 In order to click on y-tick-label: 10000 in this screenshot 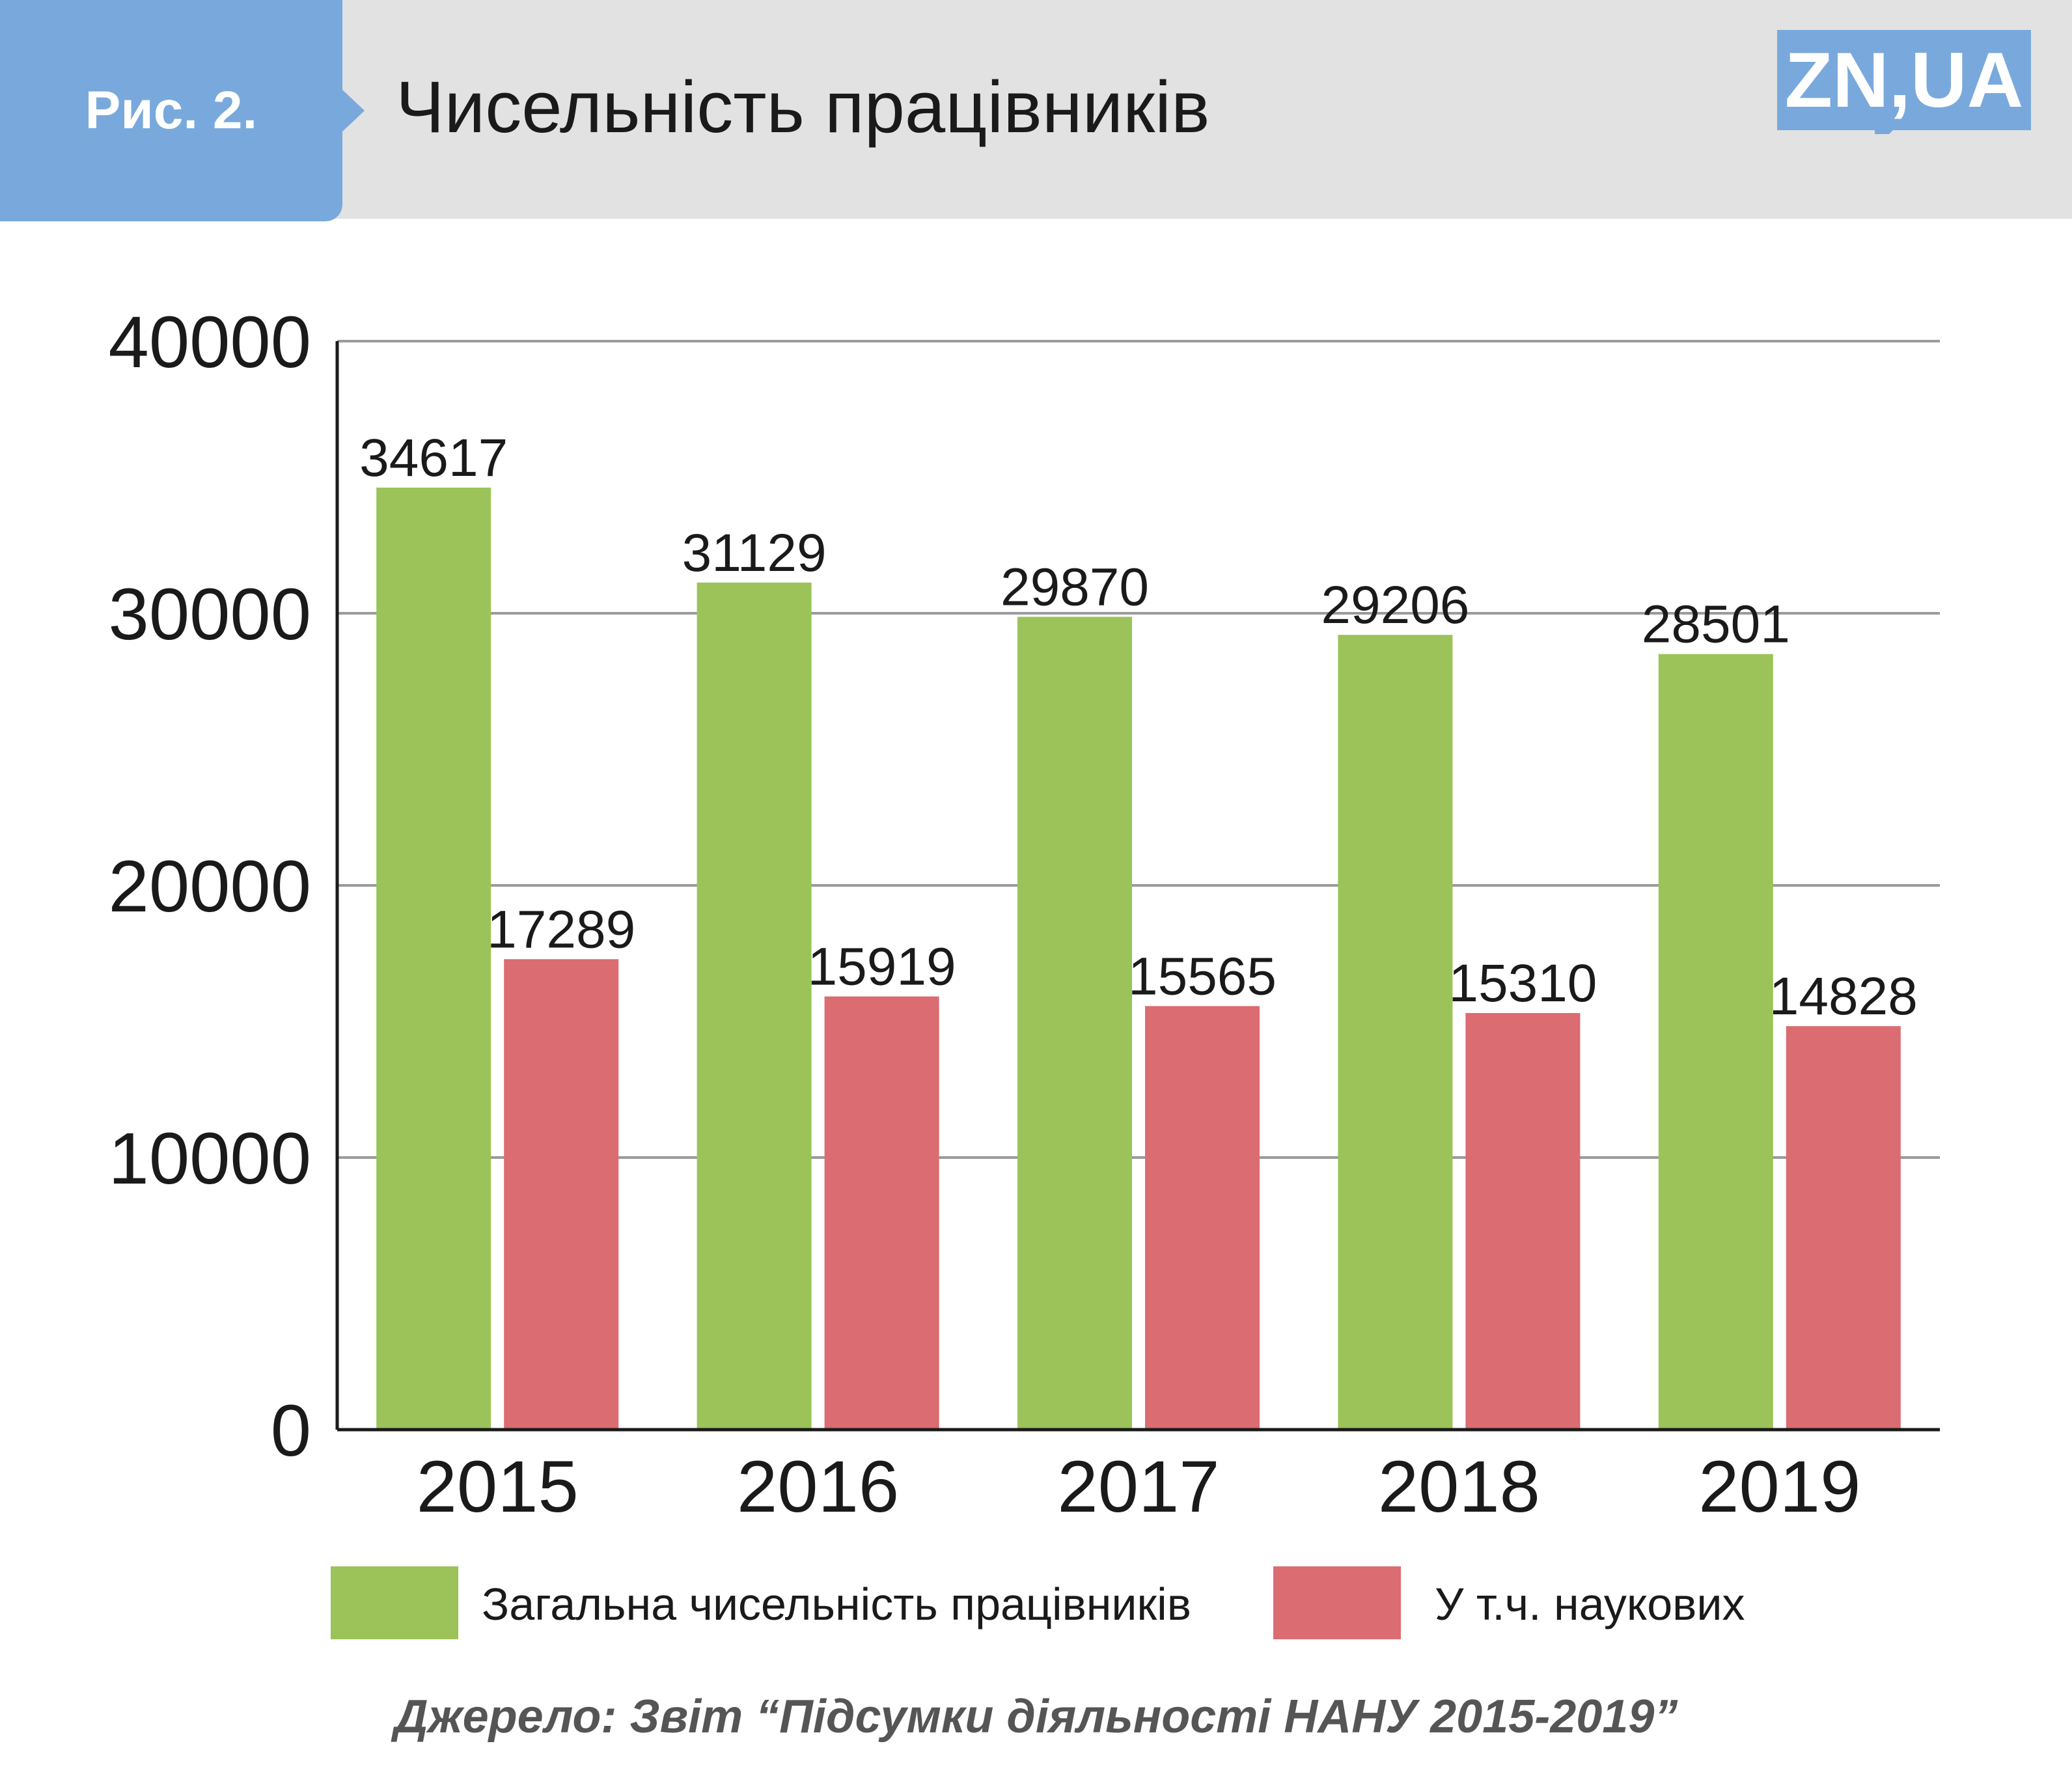, I will do `click(210, 1158)`.